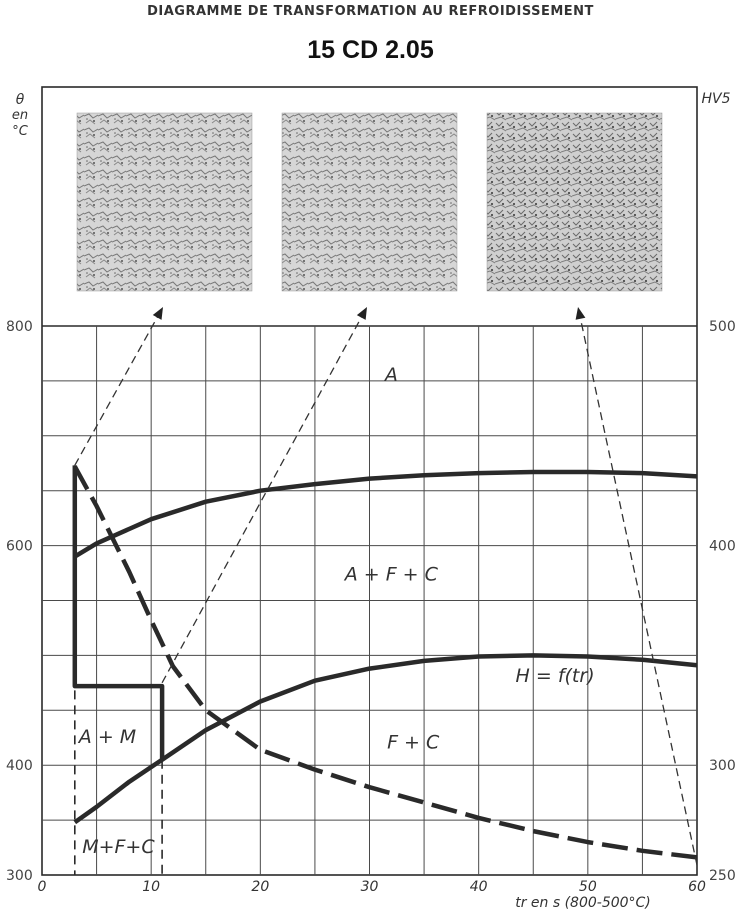 This screenshot has height=917, width=741. What do you see at coordinates (715, 99) in the screenshot?
I see `y-right-unit: HV5` at bounding box center [715, 99].